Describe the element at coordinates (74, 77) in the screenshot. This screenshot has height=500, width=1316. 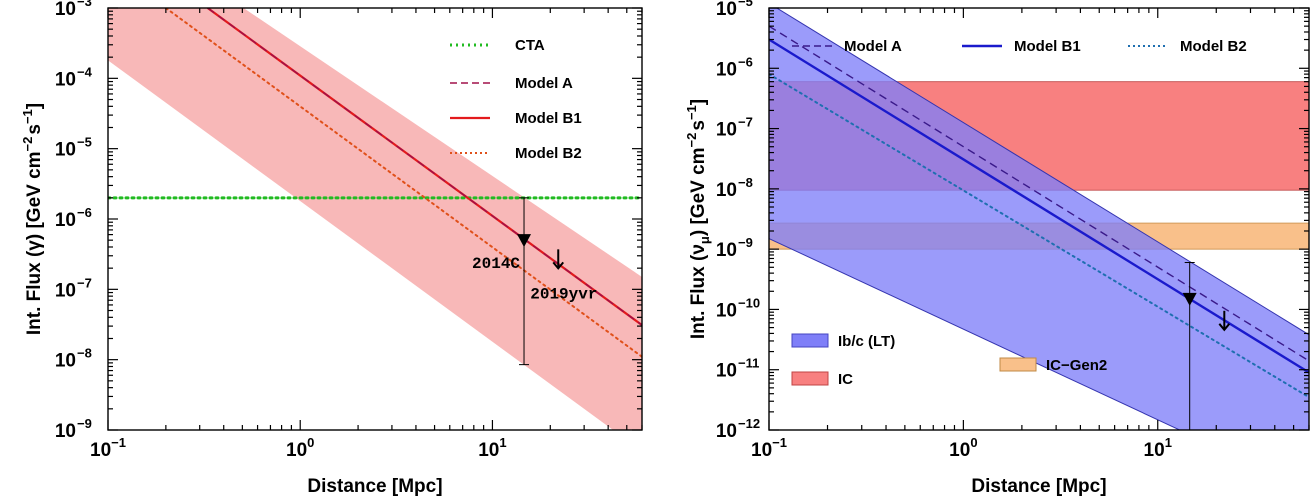
I see `left-y-tick-label: 10⁻⁴` at that location.